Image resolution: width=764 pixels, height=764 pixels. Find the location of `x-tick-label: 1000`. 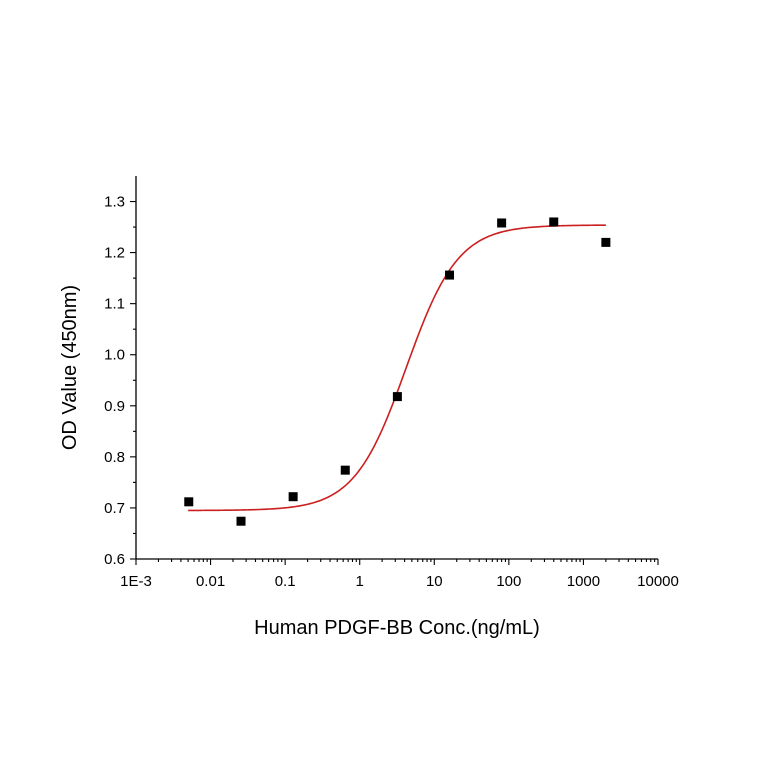

x-tick-label: 1000 is located at coordinates (583, 581).